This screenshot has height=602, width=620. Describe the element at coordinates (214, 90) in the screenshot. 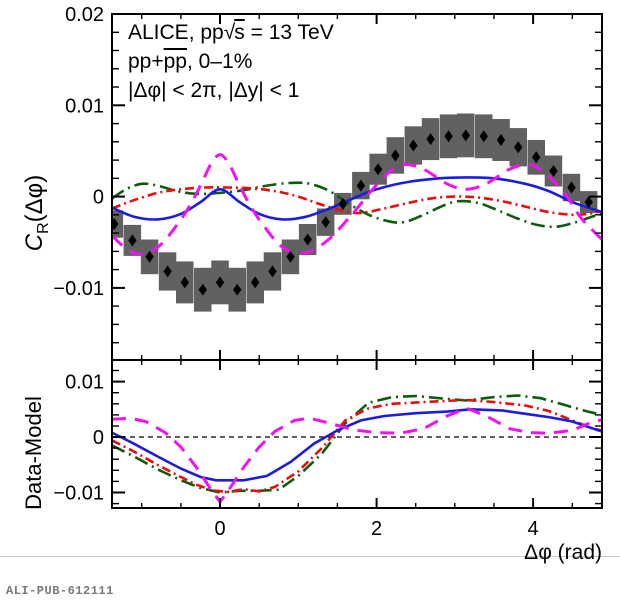

I see `annotation-line-acceptance: |Δφ| < 2π, |Δy| < 1` at that location.